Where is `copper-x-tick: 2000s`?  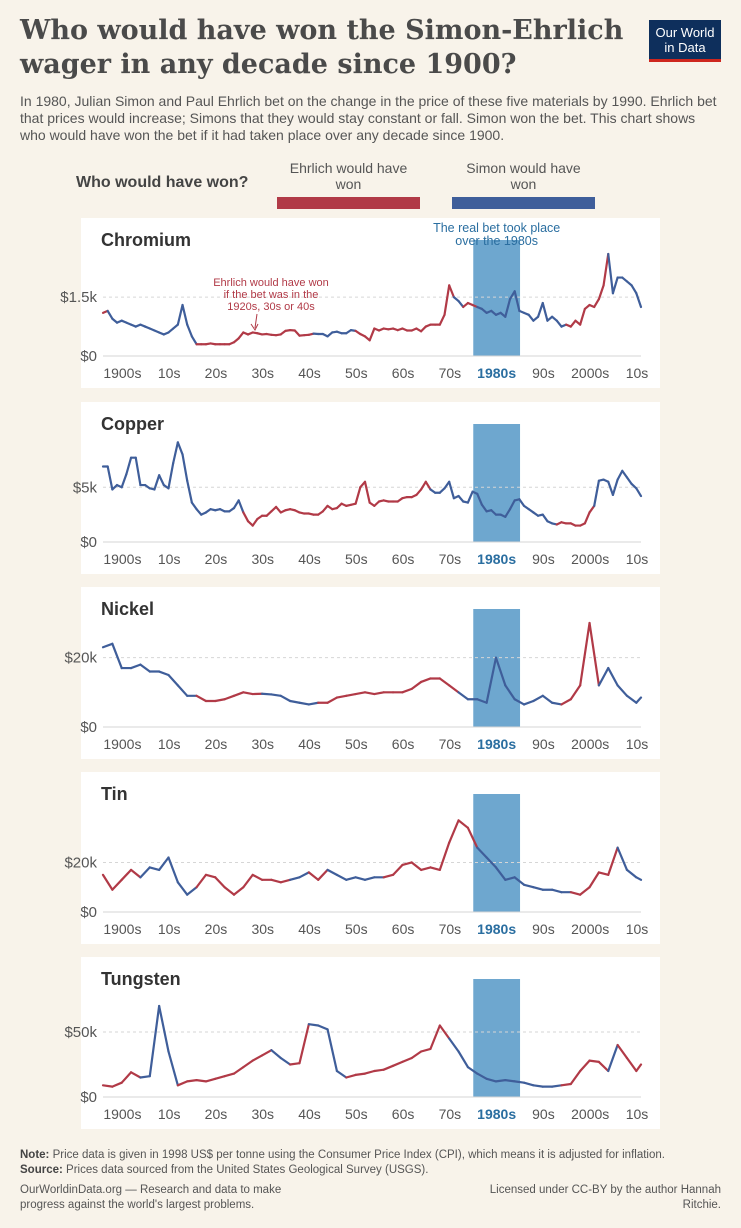 copper-x-tick: 2000s is located at coordinates (590, 559).